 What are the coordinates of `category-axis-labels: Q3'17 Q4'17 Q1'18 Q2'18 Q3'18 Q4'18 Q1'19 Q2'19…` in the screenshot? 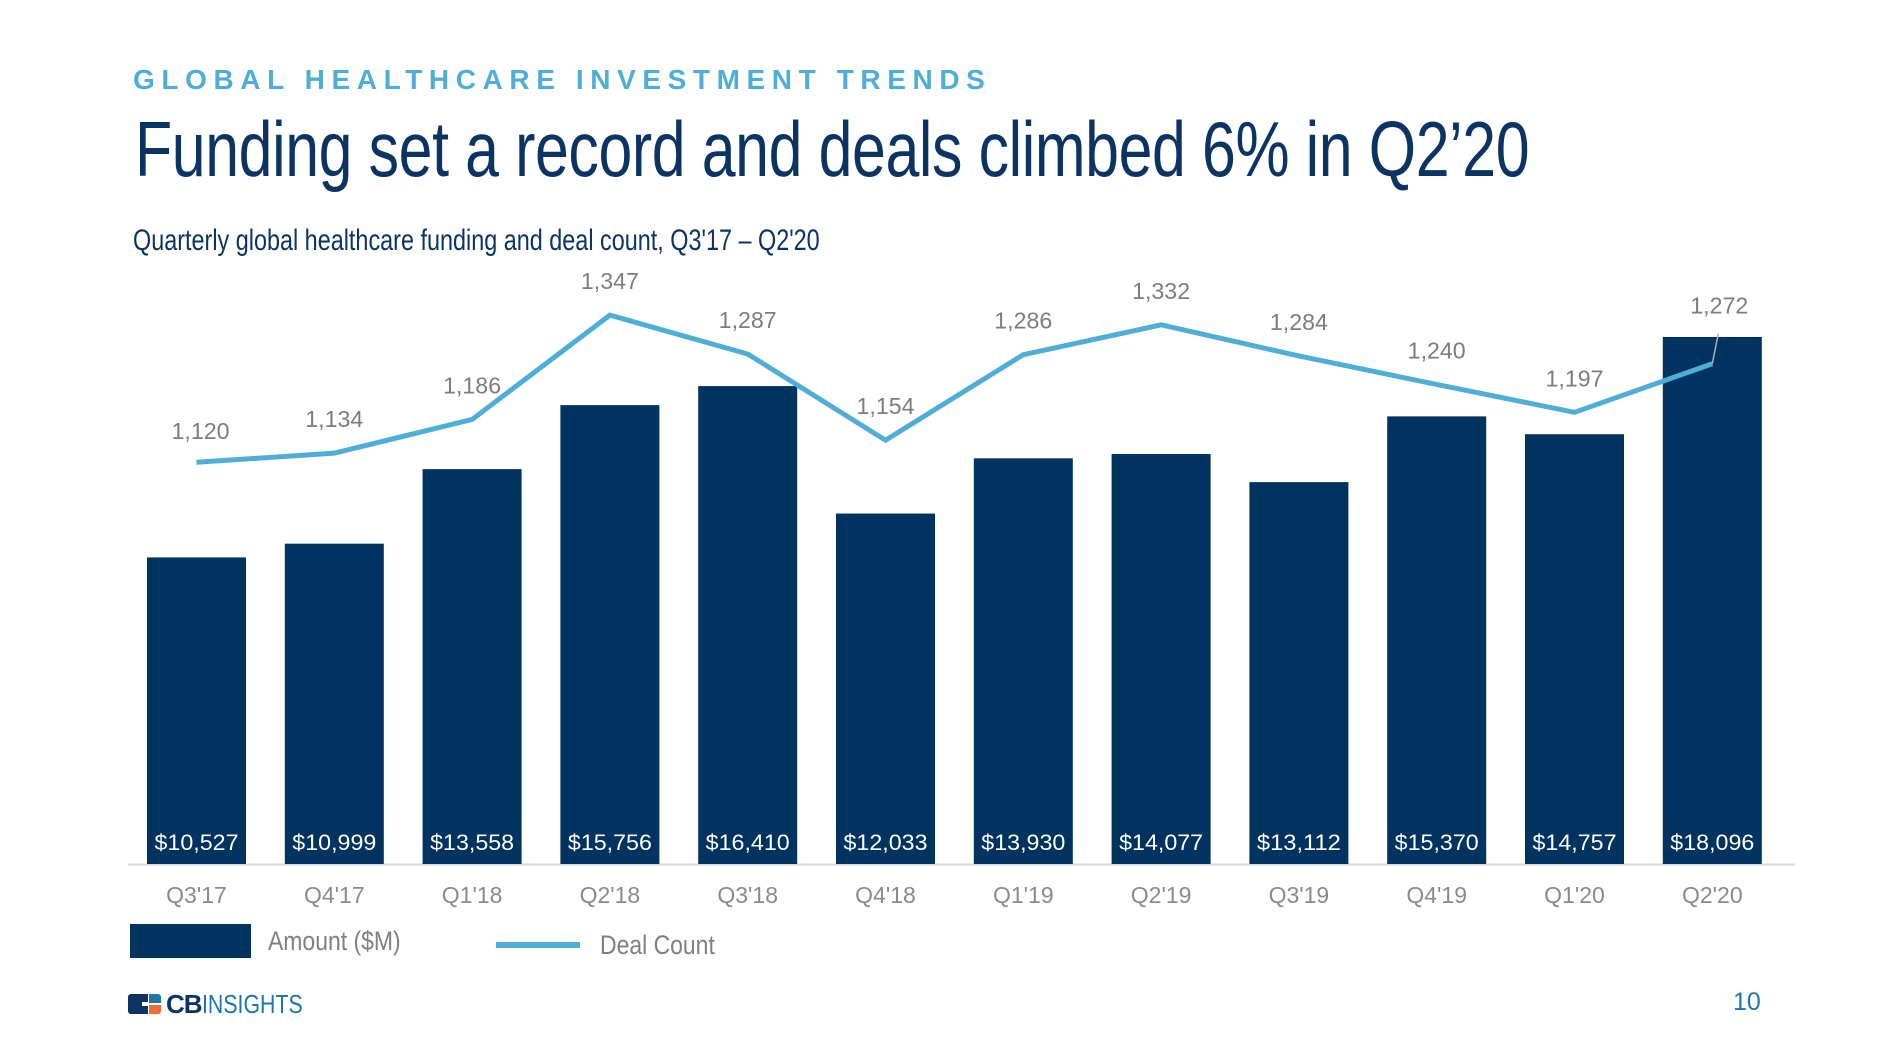 It's located at (954, 895).